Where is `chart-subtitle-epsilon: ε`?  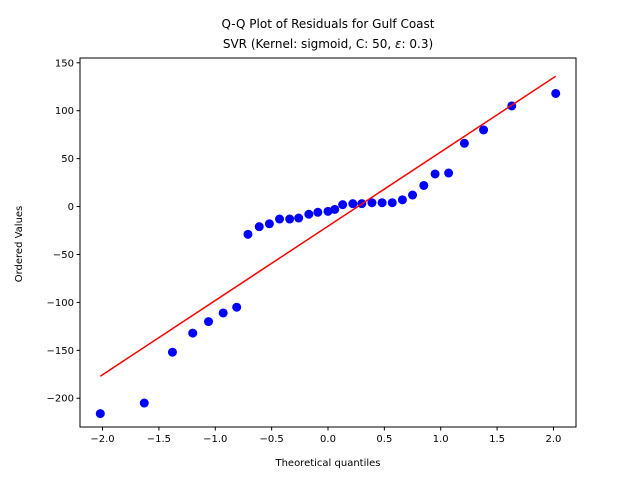
chart-subtitle-epsilon: ε is located at coordinates (398, 44).